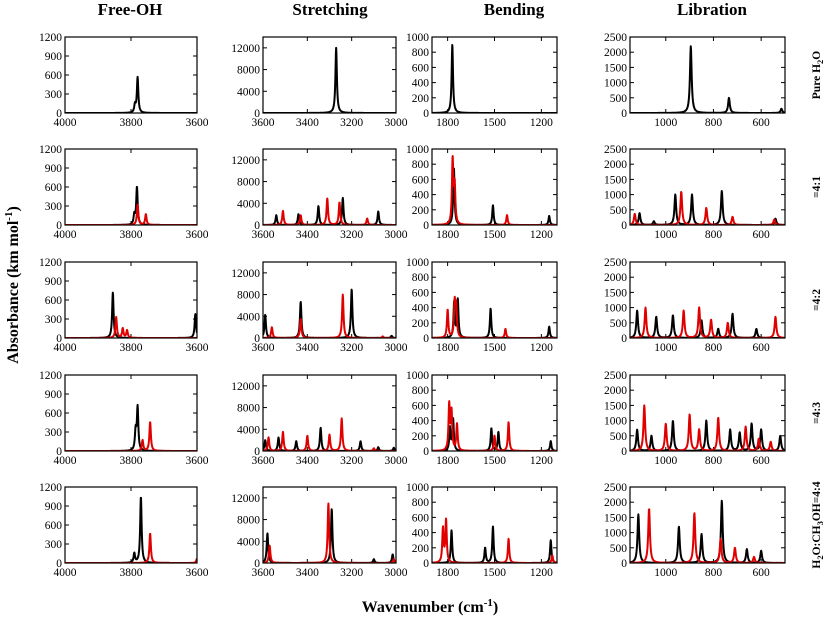 This screenshot has height=619, width=830. I want to click on y-tick-label-r5-libration-2000: 2000, so click(615, 503).